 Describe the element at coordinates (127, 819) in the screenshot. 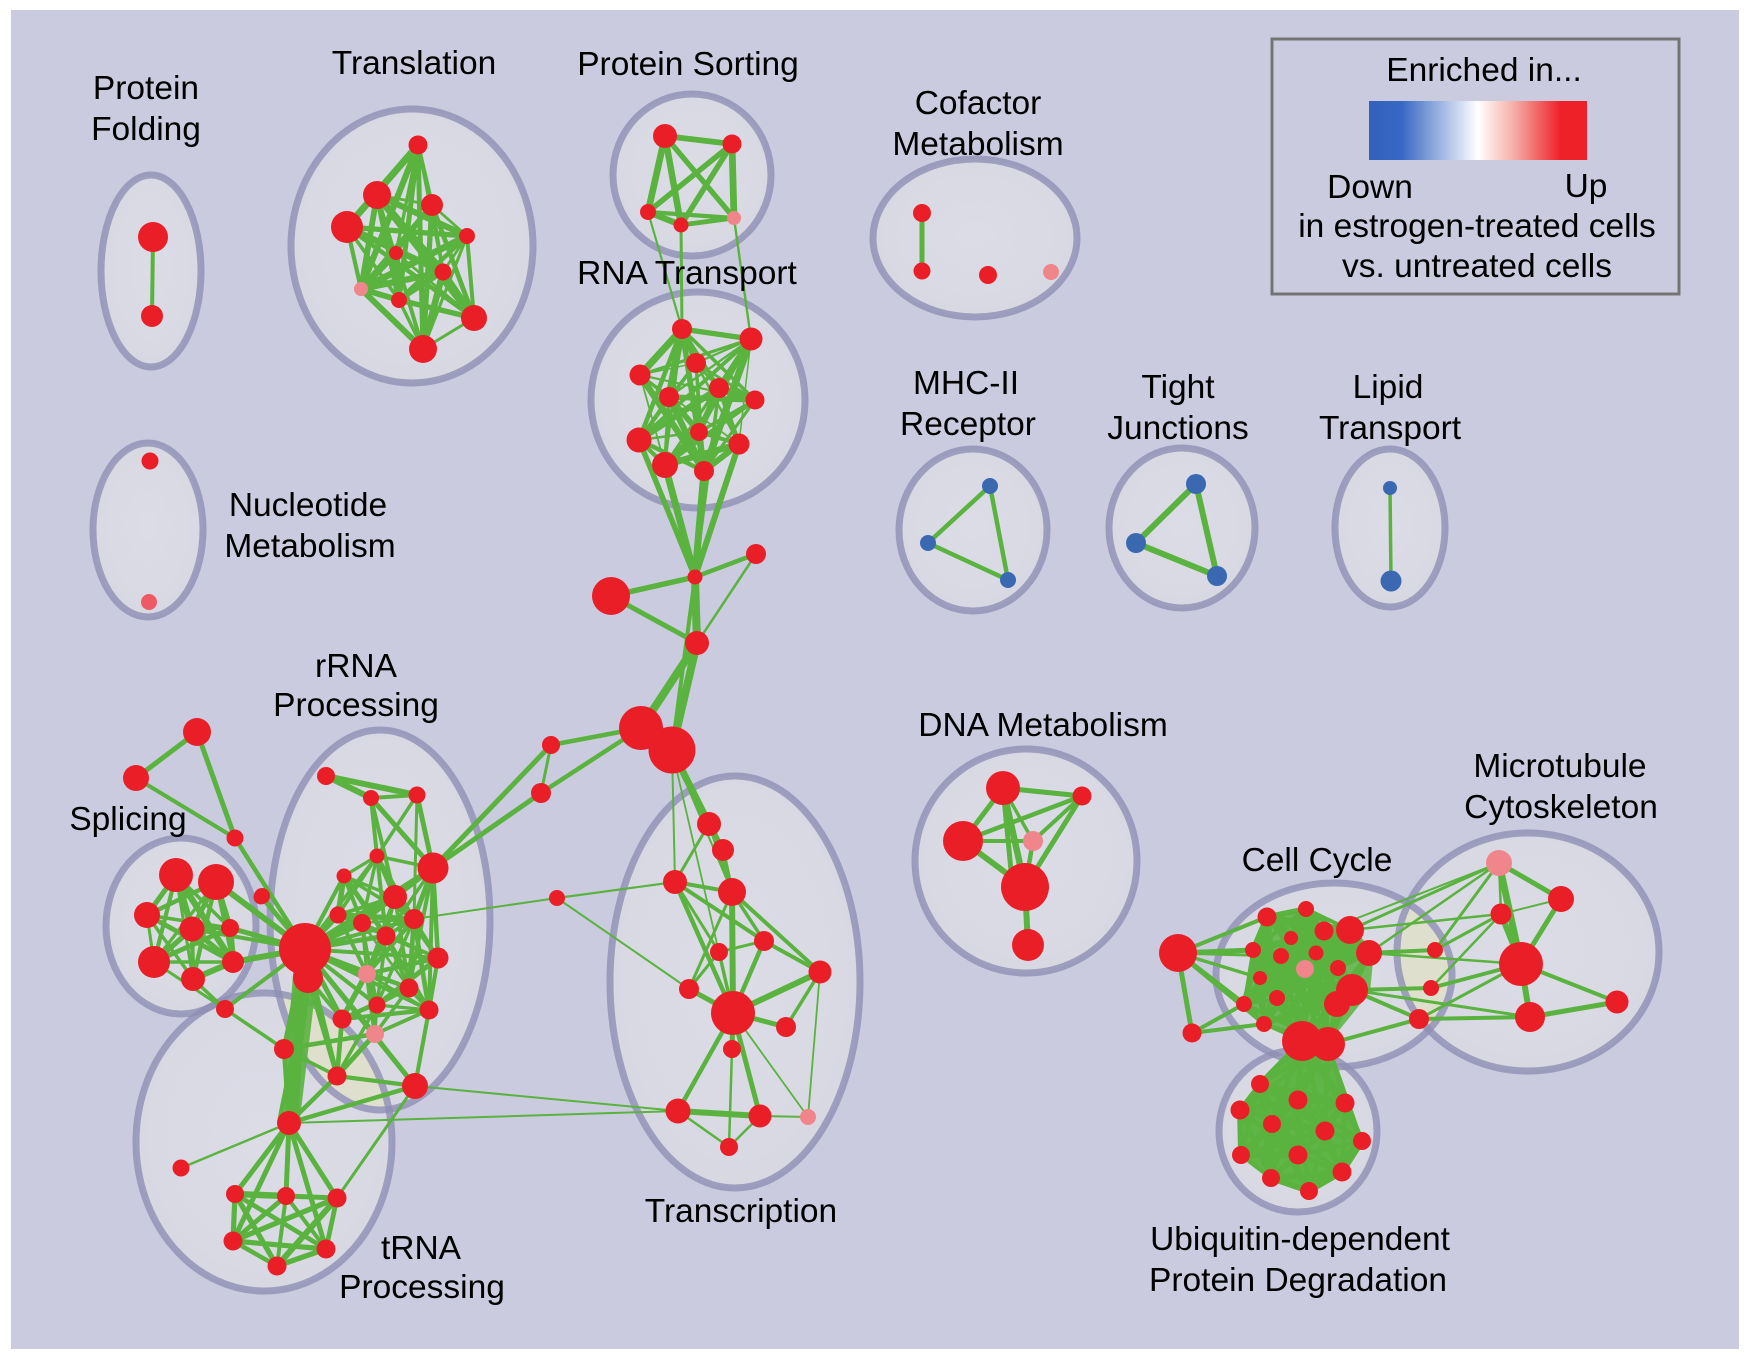

I see `svg-text: Splicing` at that location.